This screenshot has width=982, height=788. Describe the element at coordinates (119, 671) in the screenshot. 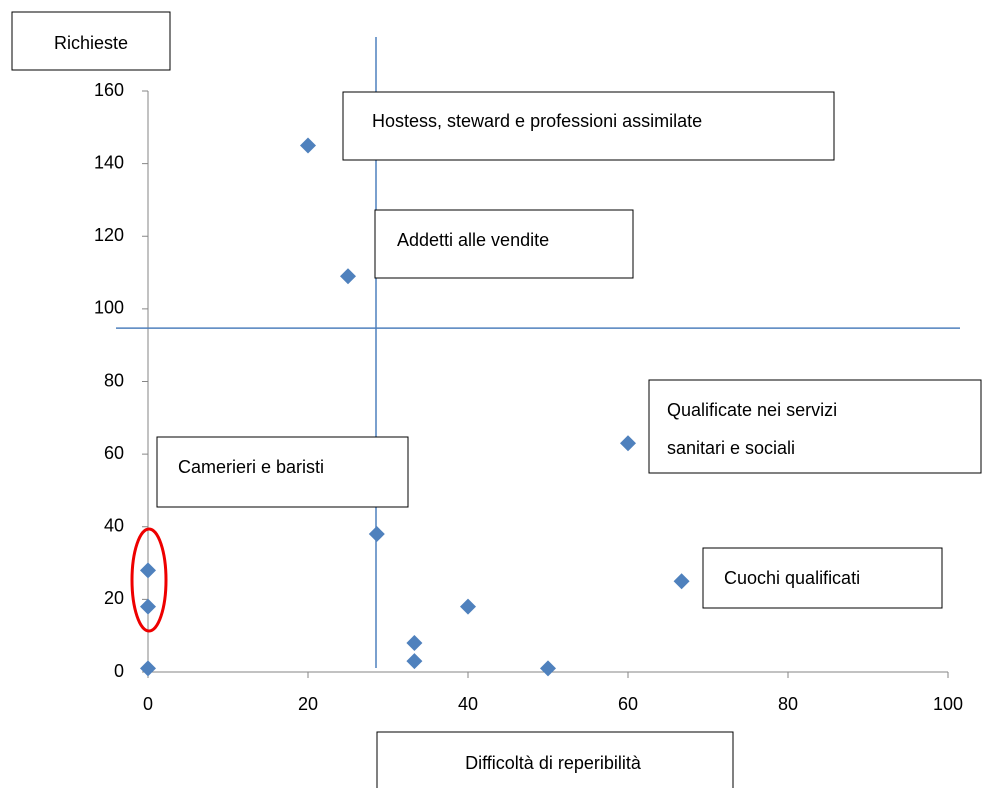

I see `y-tick-label: 0` at that location.